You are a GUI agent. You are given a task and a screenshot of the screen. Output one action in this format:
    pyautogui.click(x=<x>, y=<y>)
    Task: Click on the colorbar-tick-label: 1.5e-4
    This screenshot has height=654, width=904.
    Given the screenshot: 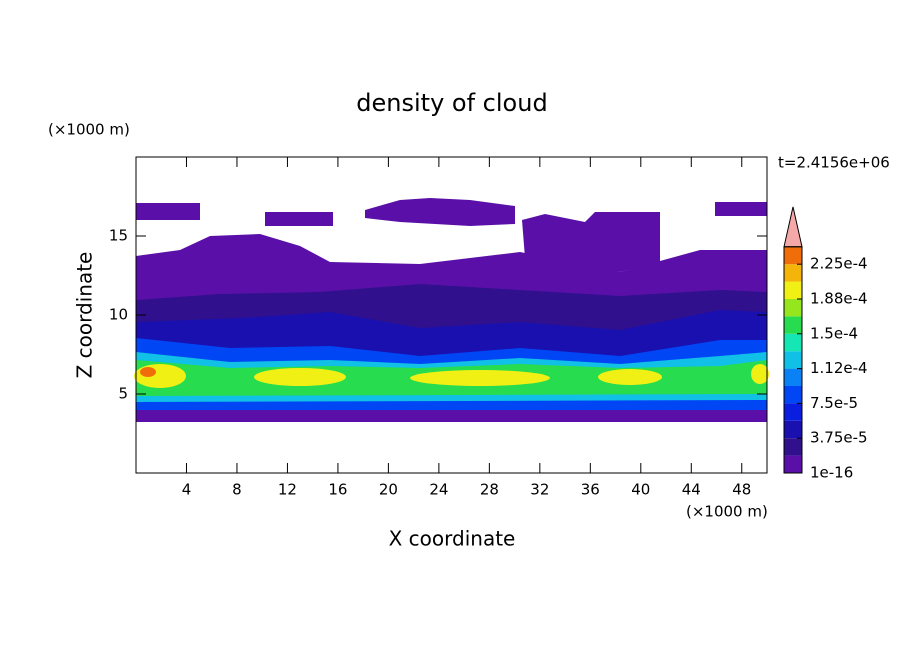 What is the action you would take?
    pyautogui.click(x=834, y=333)
    